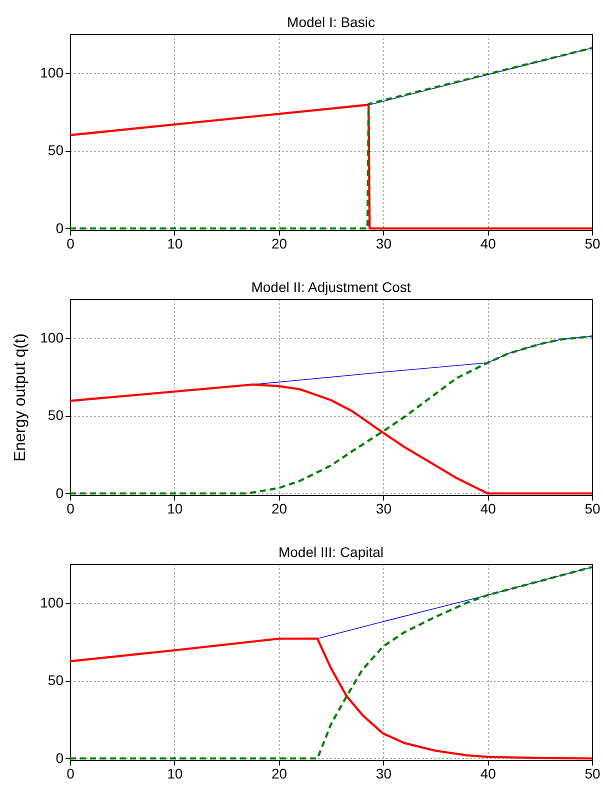  What do you see at coordinates (331, 22) in the screenshot?
I see `chart-title: Model I: Basic` at bounding box center [331, 22].